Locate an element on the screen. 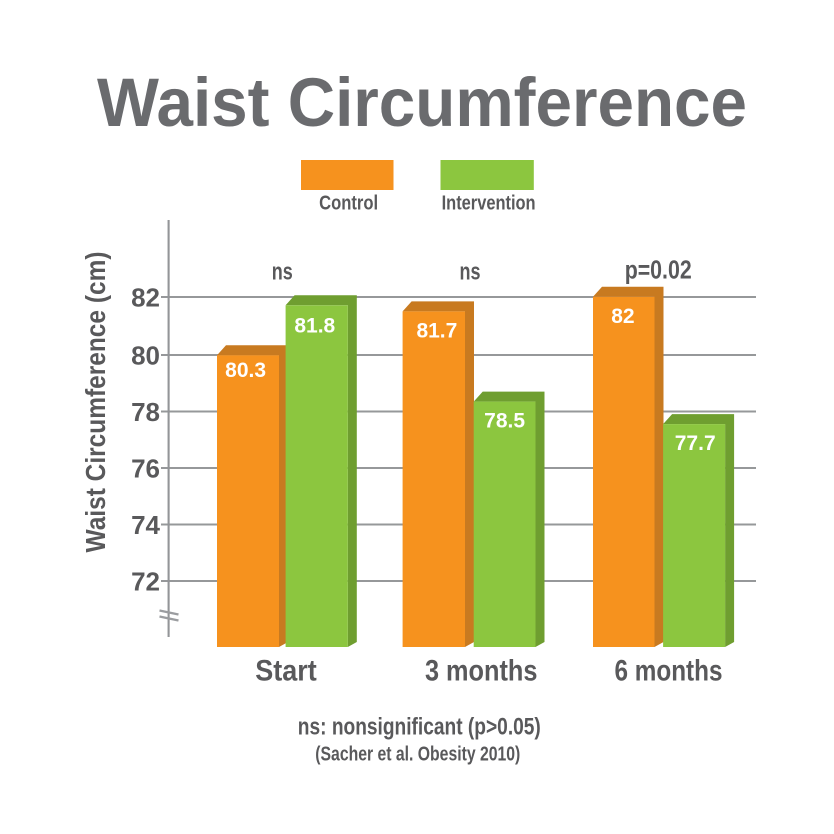  svg-text: p=0.02 is located at coordinates (658, 270).